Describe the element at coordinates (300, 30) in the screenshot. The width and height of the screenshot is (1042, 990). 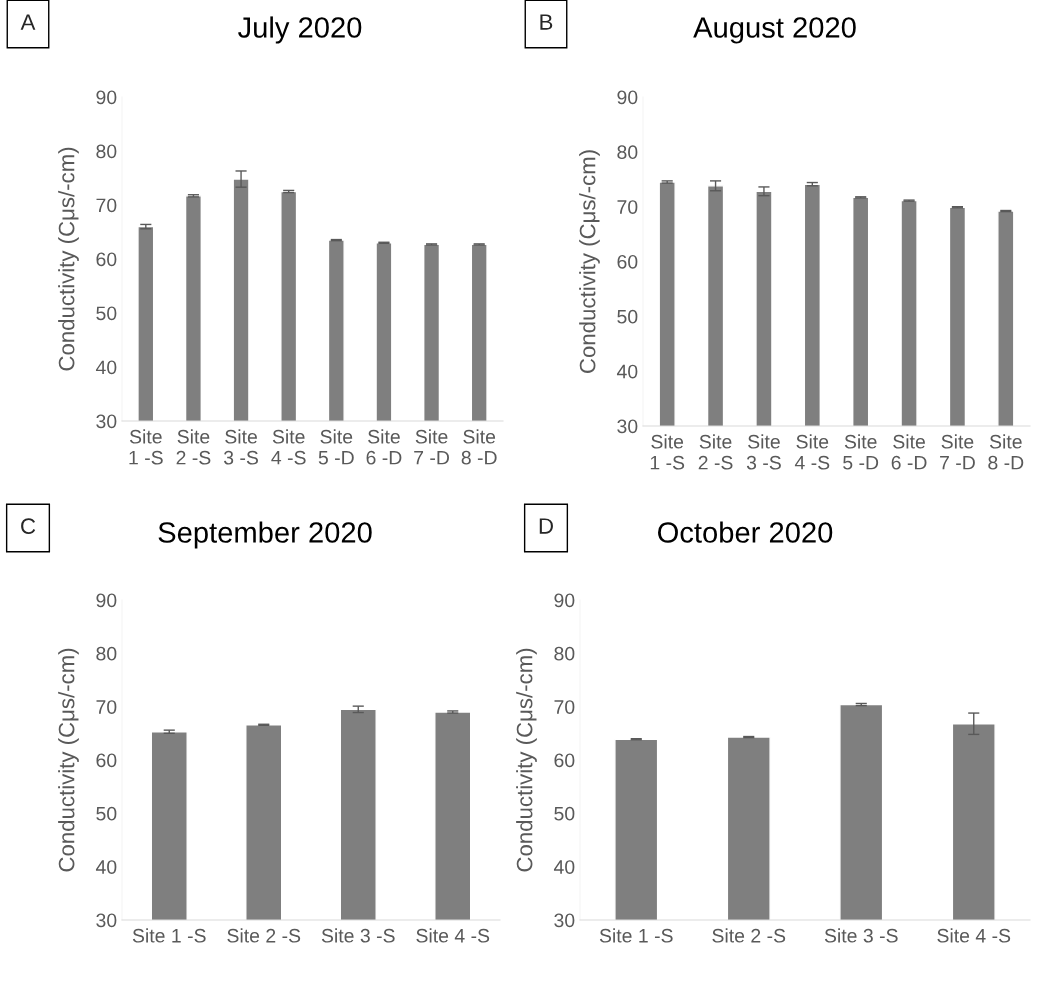
I see `chart-title: July 2020` at that location.